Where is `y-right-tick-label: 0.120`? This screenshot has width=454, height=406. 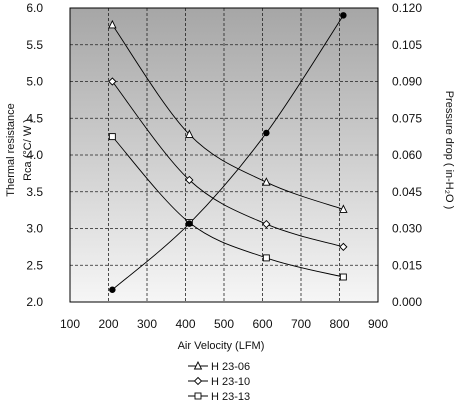
y-right-tick-label: 0.120 is located at coordinates (407, 8).